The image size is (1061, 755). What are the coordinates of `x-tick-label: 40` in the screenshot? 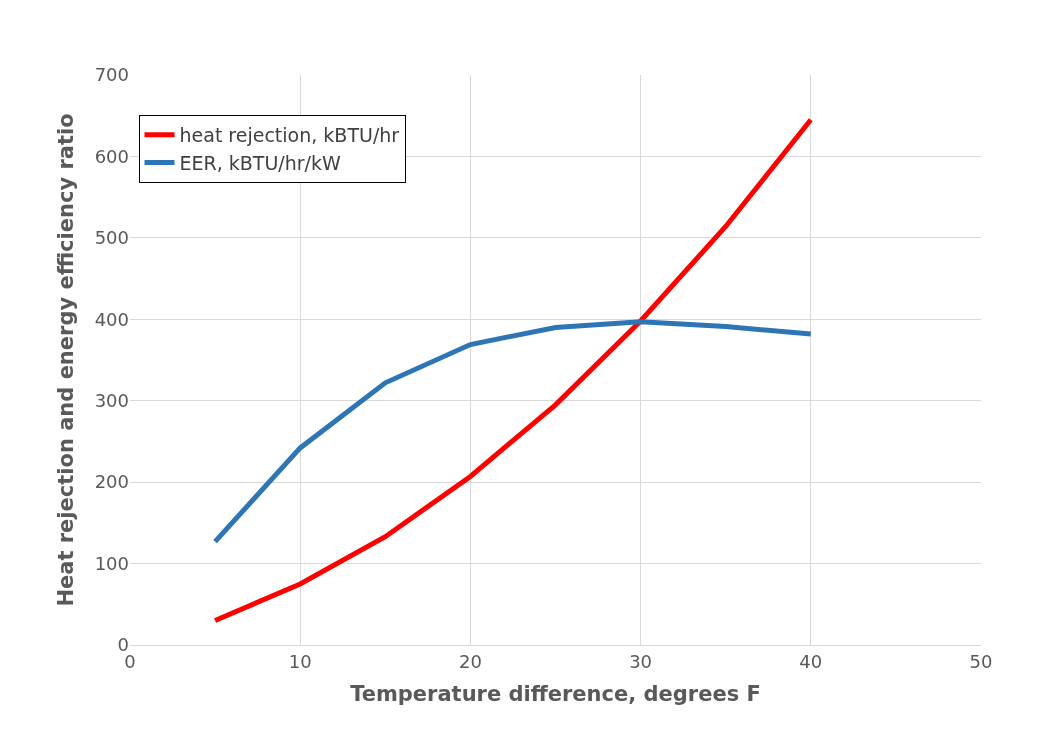 It's located at (811, 661).